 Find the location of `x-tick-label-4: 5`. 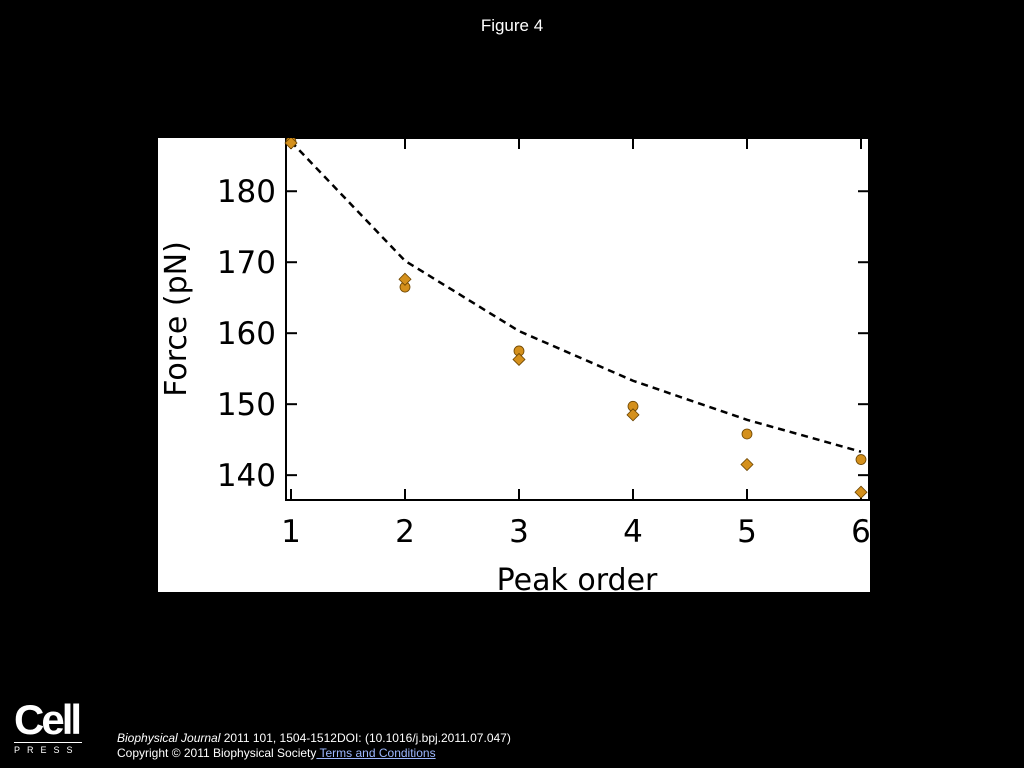

x-tick-label-4: 5 is located at coordinates (747, 532).